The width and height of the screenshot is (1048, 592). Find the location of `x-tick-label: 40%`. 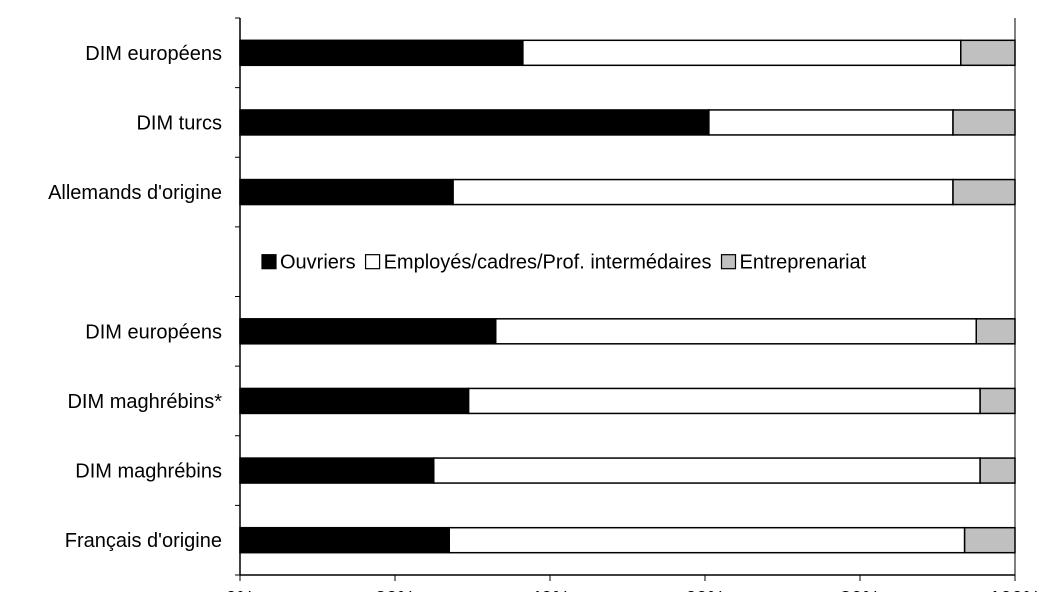

x-tick-label: 40% is located at coordinates (550, 590).